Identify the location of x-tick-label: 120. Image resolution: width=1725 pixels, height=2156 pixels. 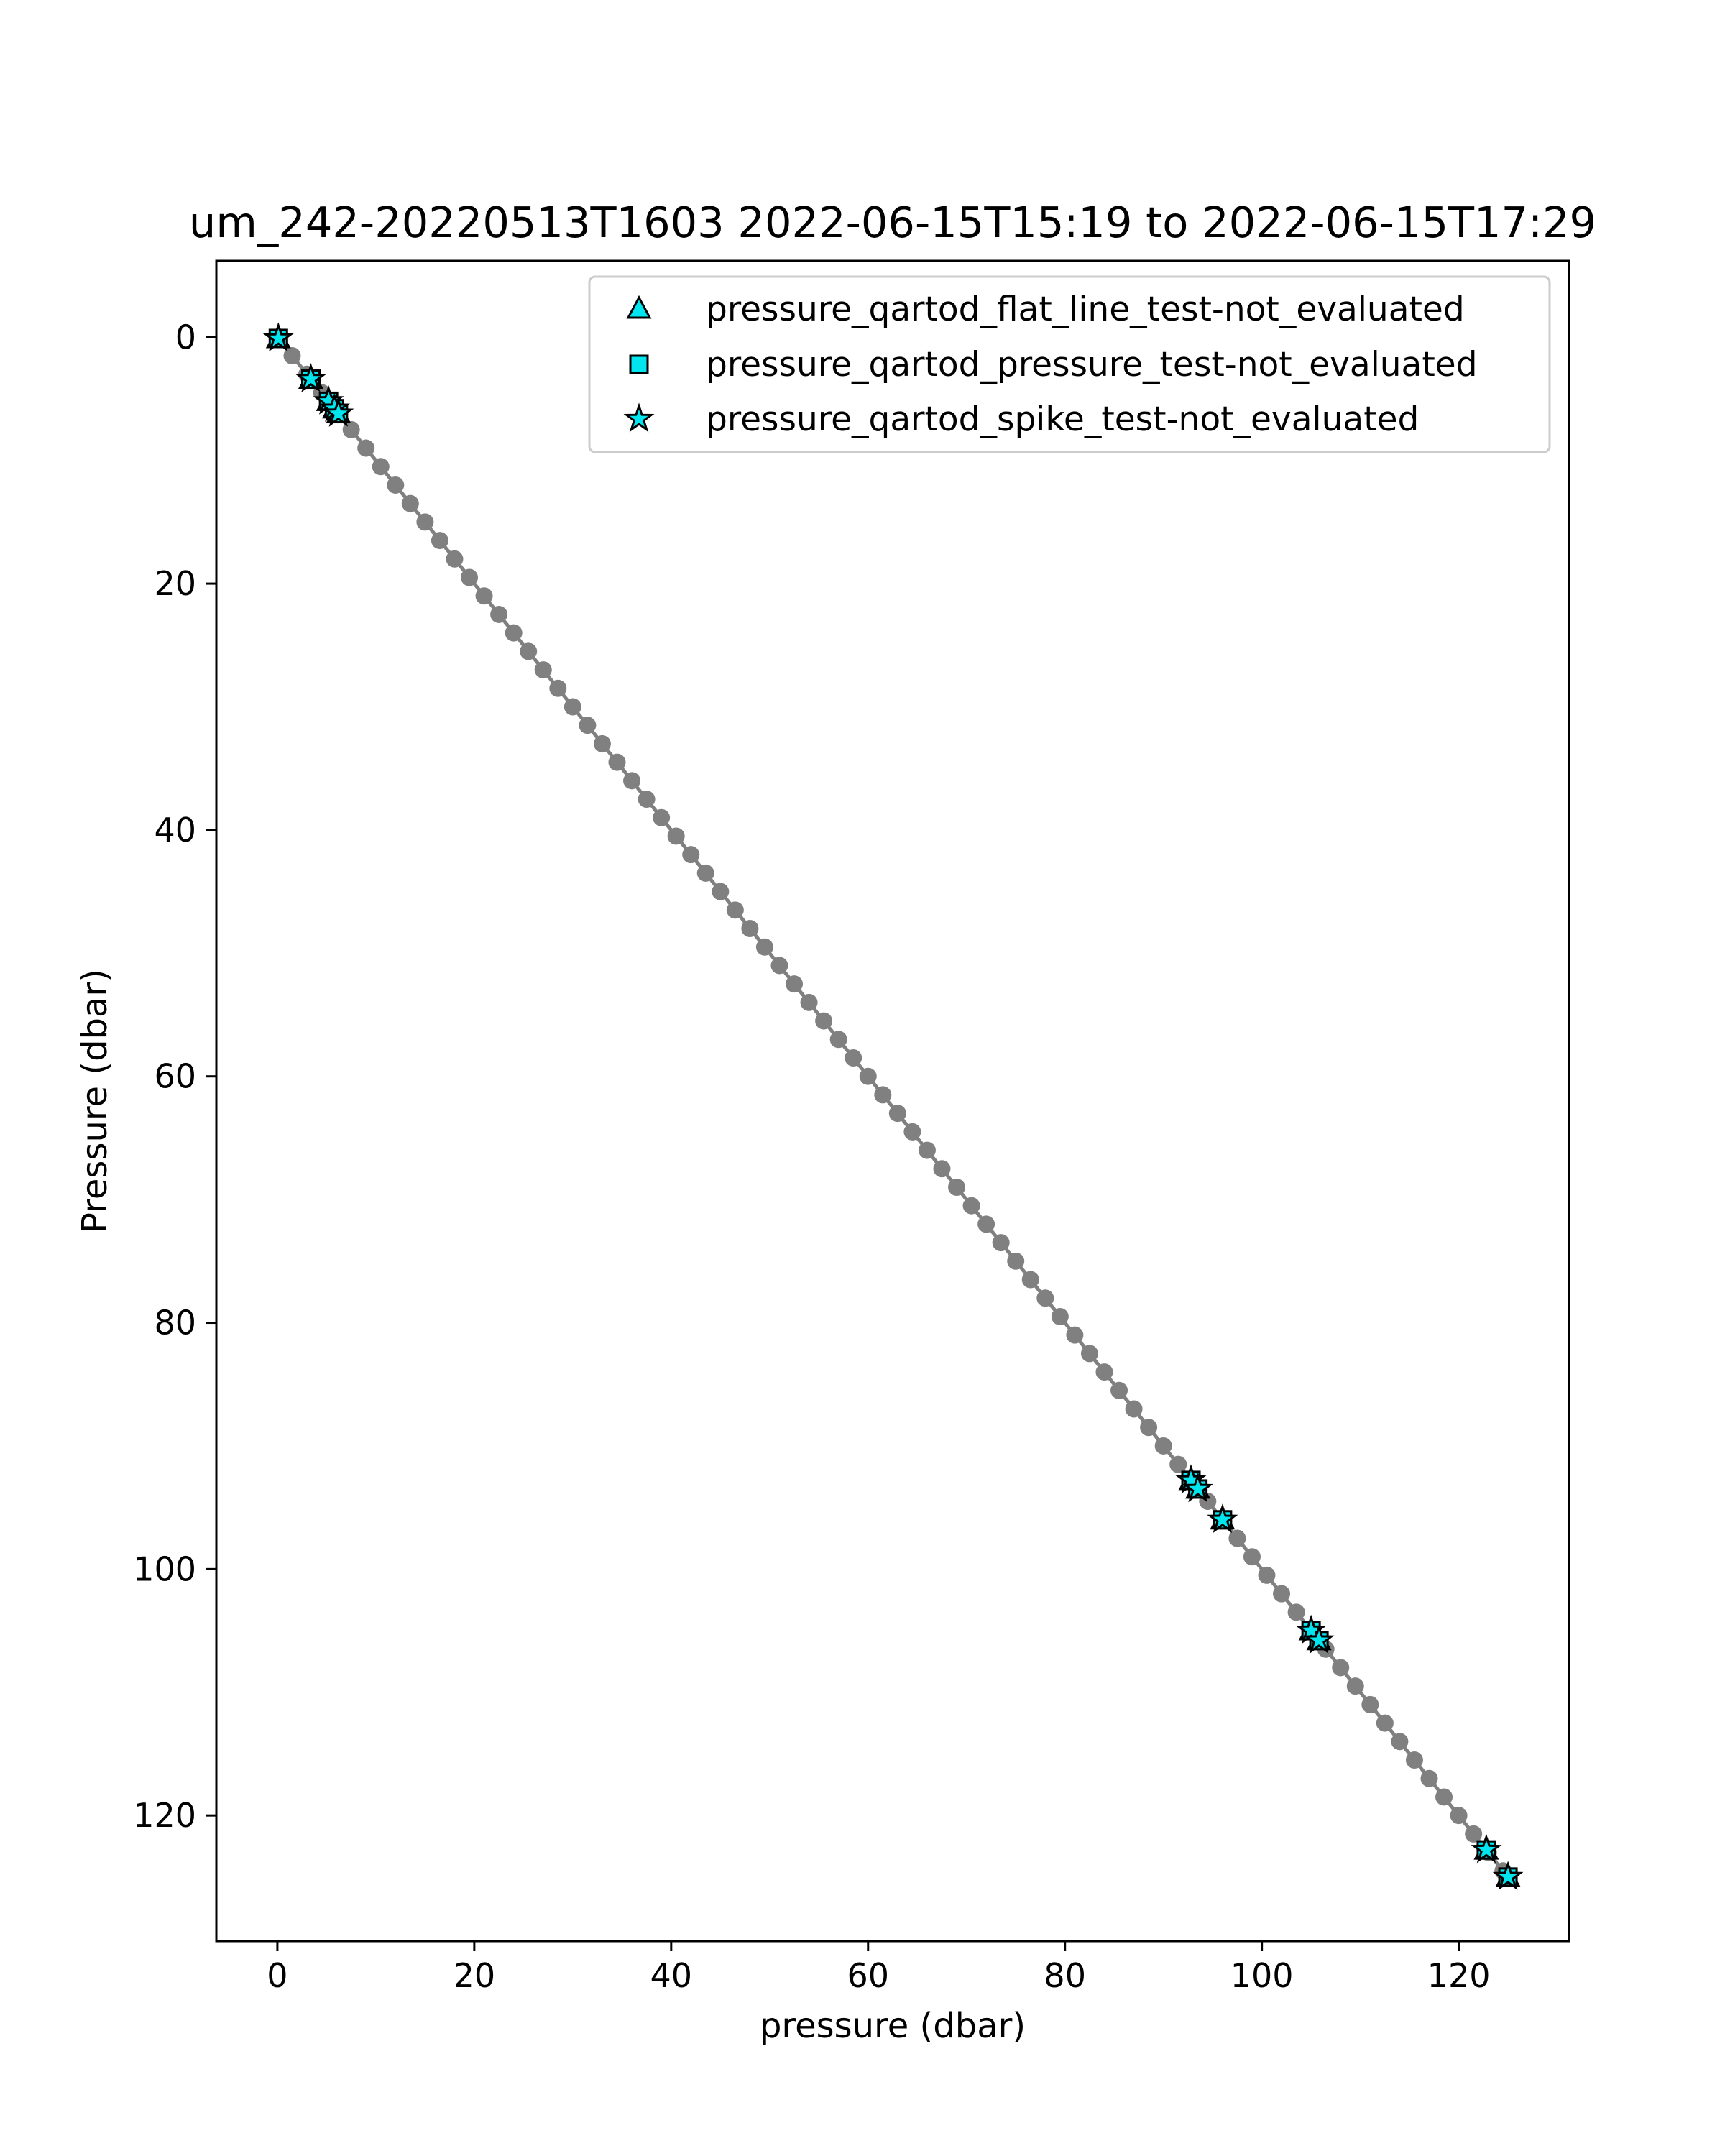
(1459, 1976).